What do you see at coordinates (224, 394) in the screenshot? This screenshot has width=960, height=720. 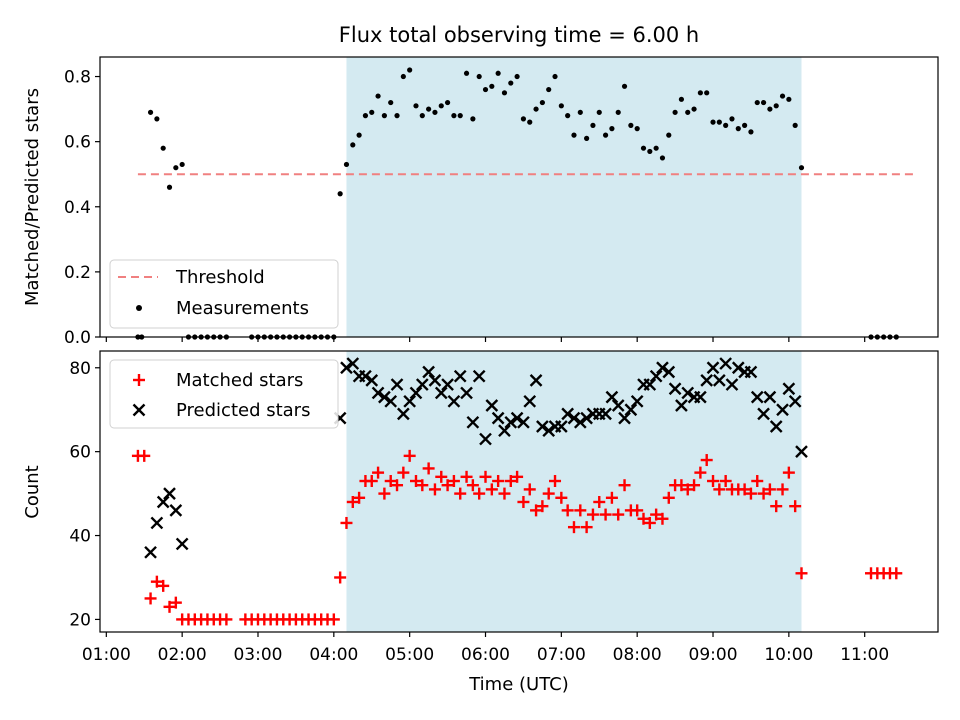 I see `bottom-legend-box` at bounding box center [224, 394].